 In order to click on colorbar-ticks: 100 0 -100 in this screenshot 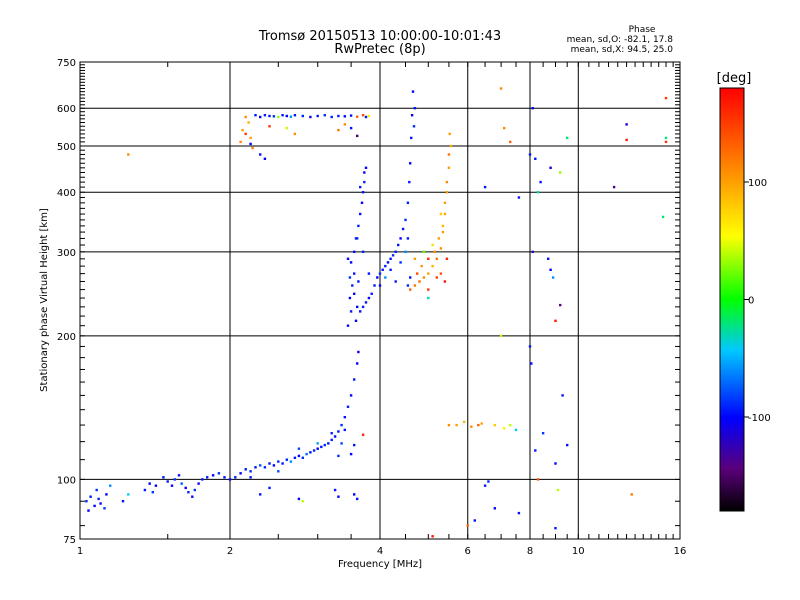, I will do `click(757, 301)`.